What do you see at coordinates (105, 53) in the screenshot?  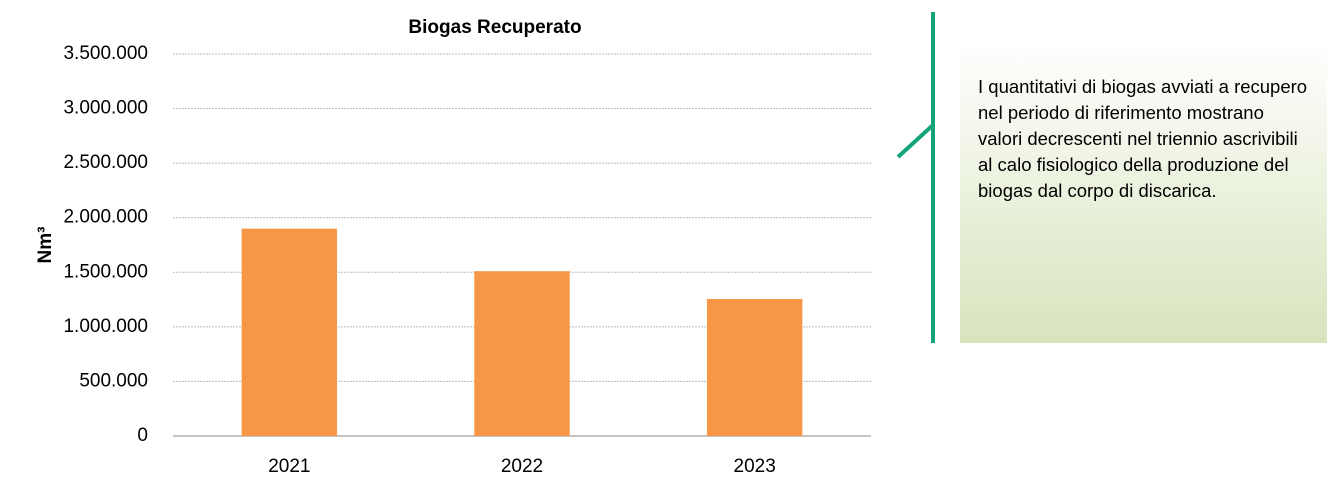 I see `y-tick-label: 3.500.000` at bounding box center [105, 53].